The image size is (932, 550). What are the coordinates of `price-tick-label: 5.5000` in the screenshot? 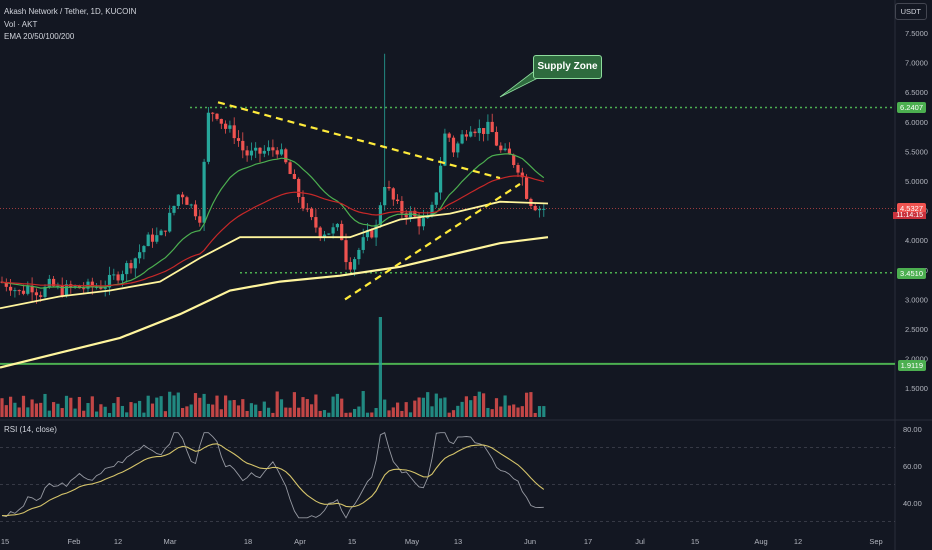 It's located at (916, 151).